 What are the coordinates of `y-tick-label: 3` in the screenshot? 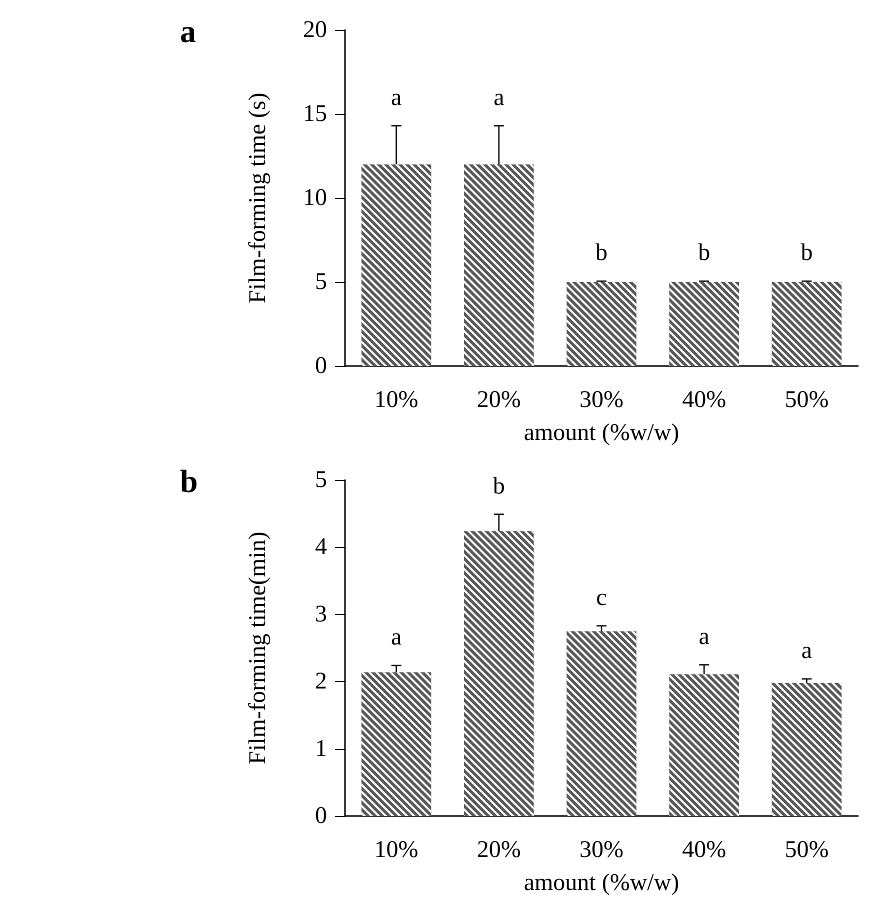 It's located at (321, 614).